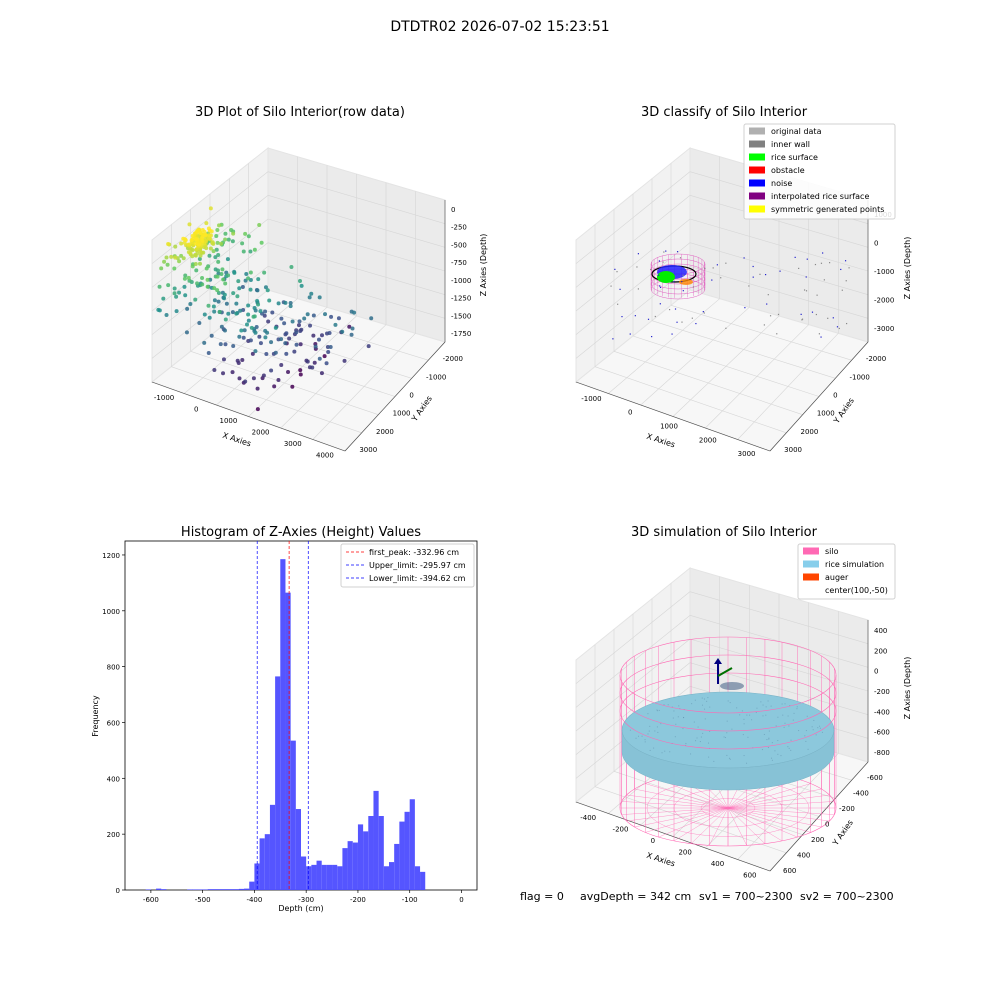 The width and height of the screenshot is (1000, 1000). Describe the element at coordinates (483, 265) in the screenshot. I see `raw-z-axis-label: Z Axies (Depth)` at that location.